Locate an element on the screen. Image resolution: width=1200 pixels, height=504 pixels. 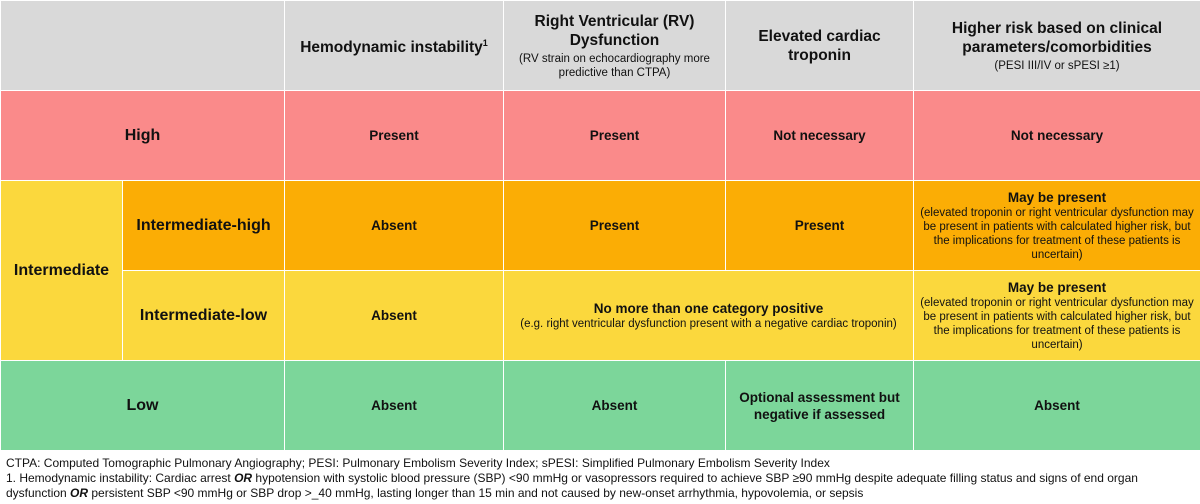
row-low-hemodynamic: Absent is located at coordinates (394, 405).